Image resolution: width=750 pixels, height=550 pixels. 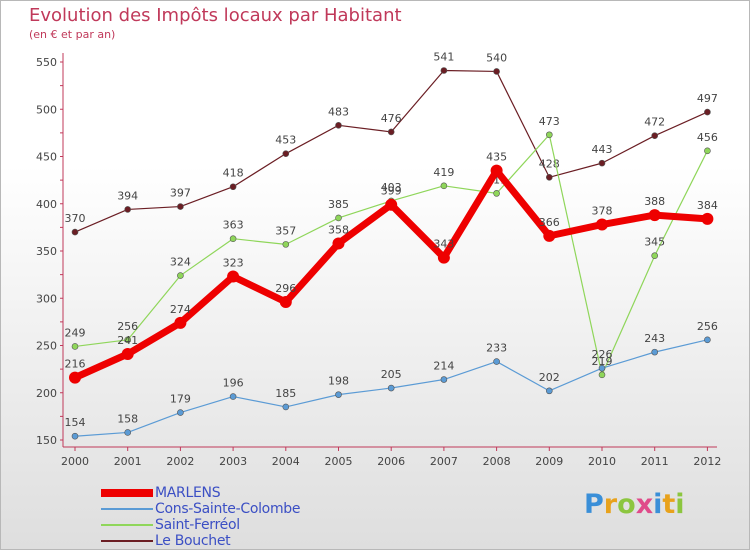 What do you see at coordinates (75, 422) in the screenshot?
I see `data-label-cons-sainte-colombe: 154` at bounding box center [75, 422].